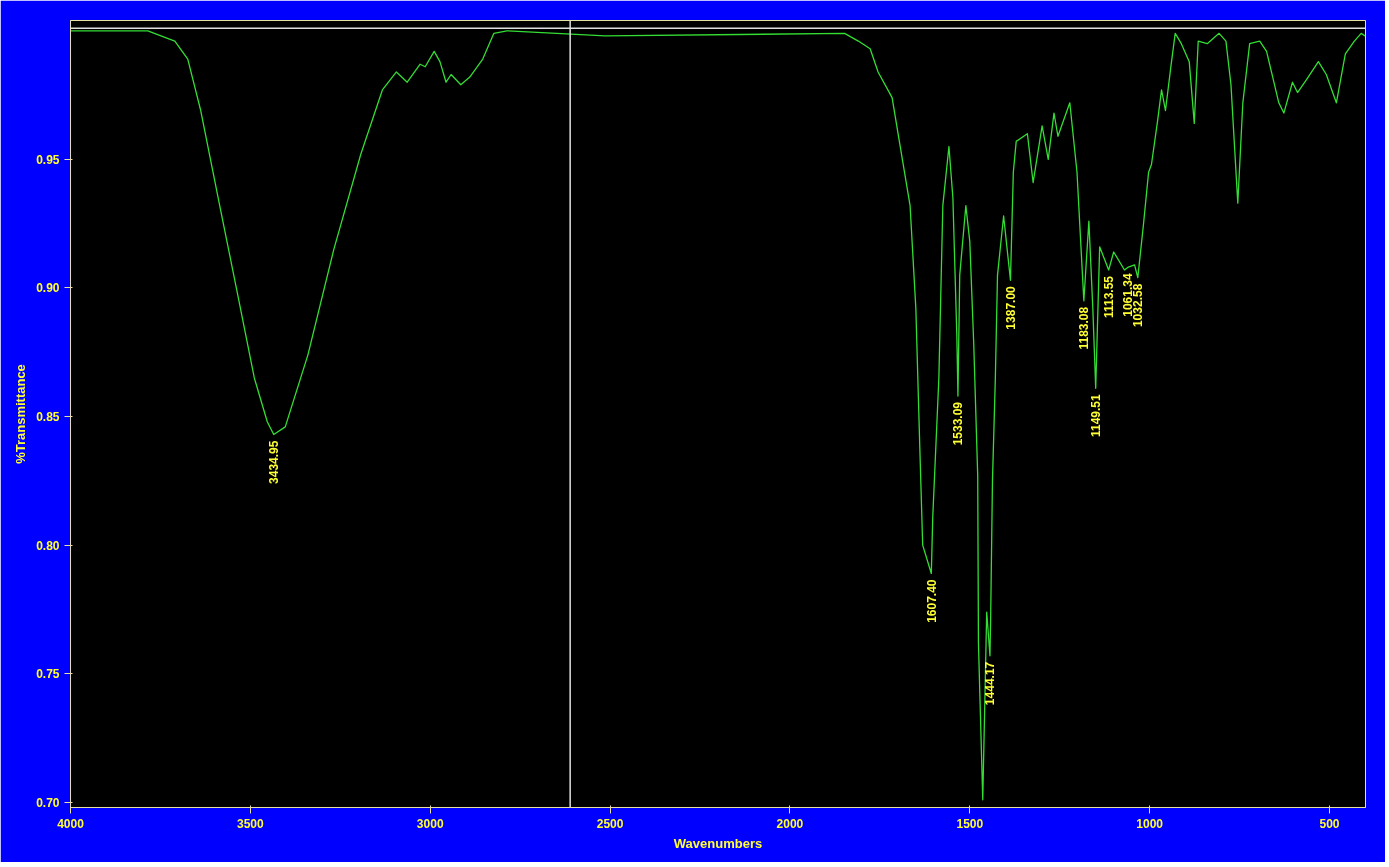 The image size is (1389, 867). Describe the element at coordinates (430, 823) in the screenshot. I see `x-tick-label: 3000` at that location.